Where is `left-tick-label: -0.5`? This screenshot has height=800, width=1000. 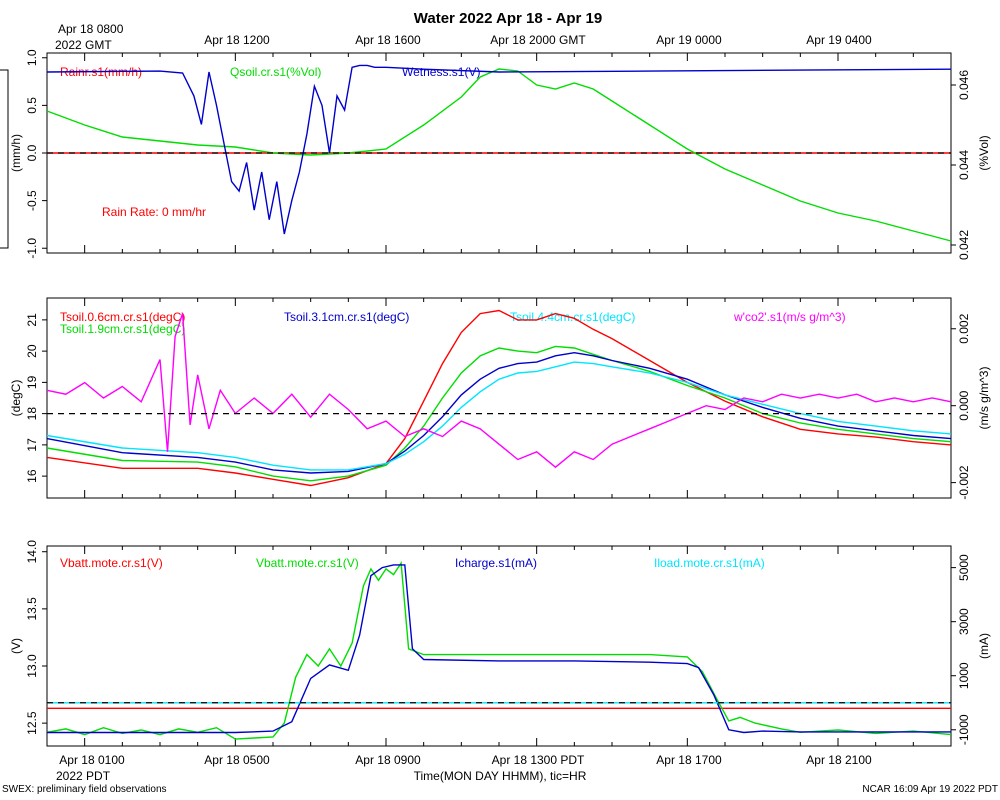
left-tick-label: -0.5 is located at coordinates (32, 200).